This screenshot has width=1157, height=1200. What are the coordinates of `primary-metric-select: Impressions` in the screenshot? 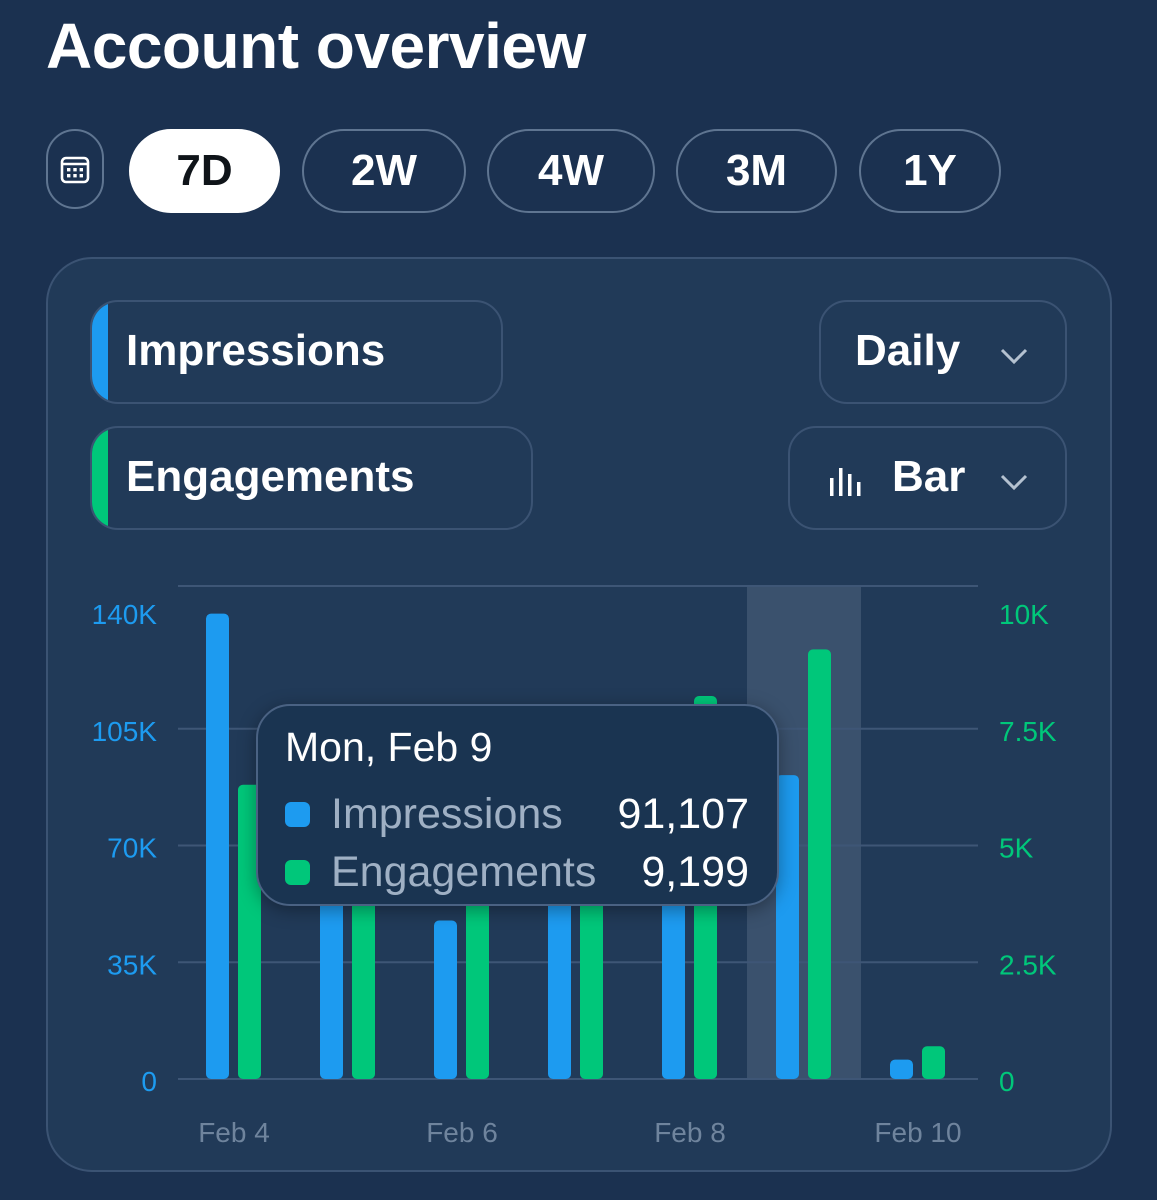 It's located at (296, 352).